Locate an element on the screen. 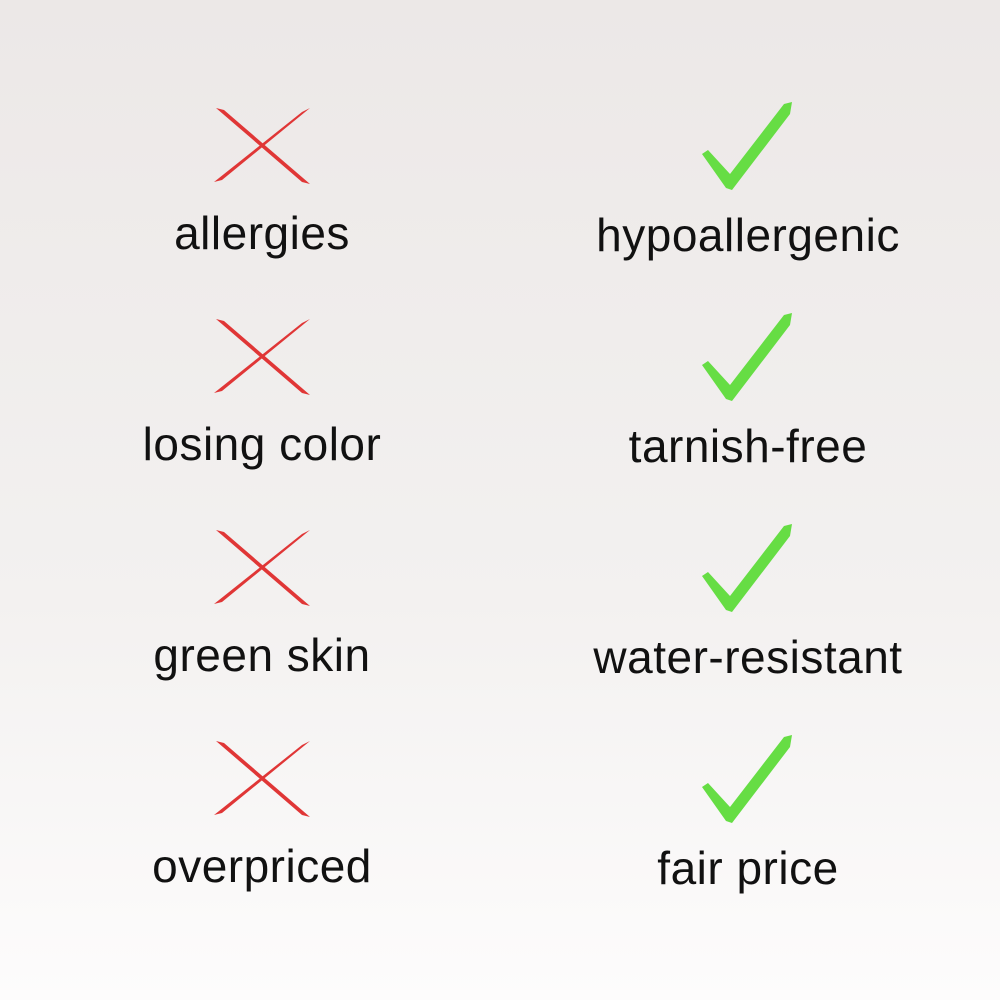 The height and width of the screenshot is (1000, 1000). pro-item: water-resistant is located at coordinates (748, 603).